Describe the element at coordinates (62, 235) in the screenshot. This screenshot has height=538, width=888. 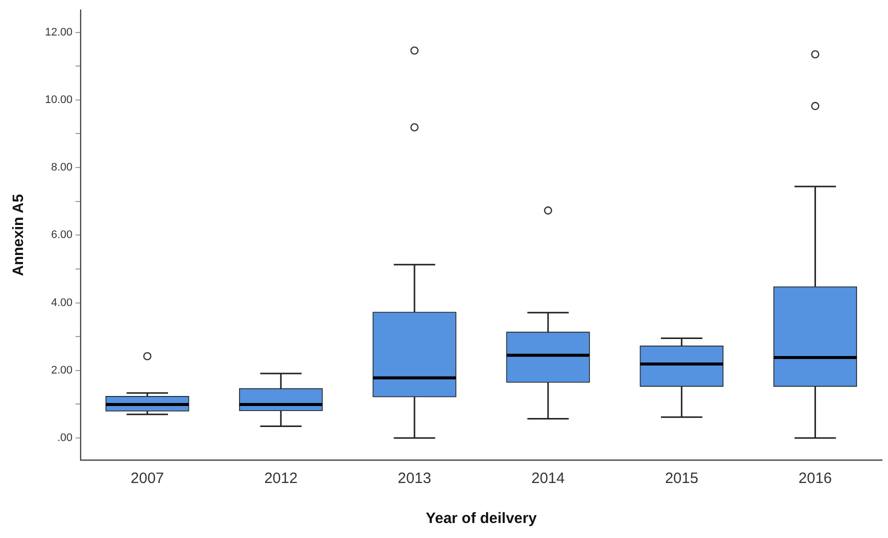
I see `y-tick-label: 6.00` at that location.